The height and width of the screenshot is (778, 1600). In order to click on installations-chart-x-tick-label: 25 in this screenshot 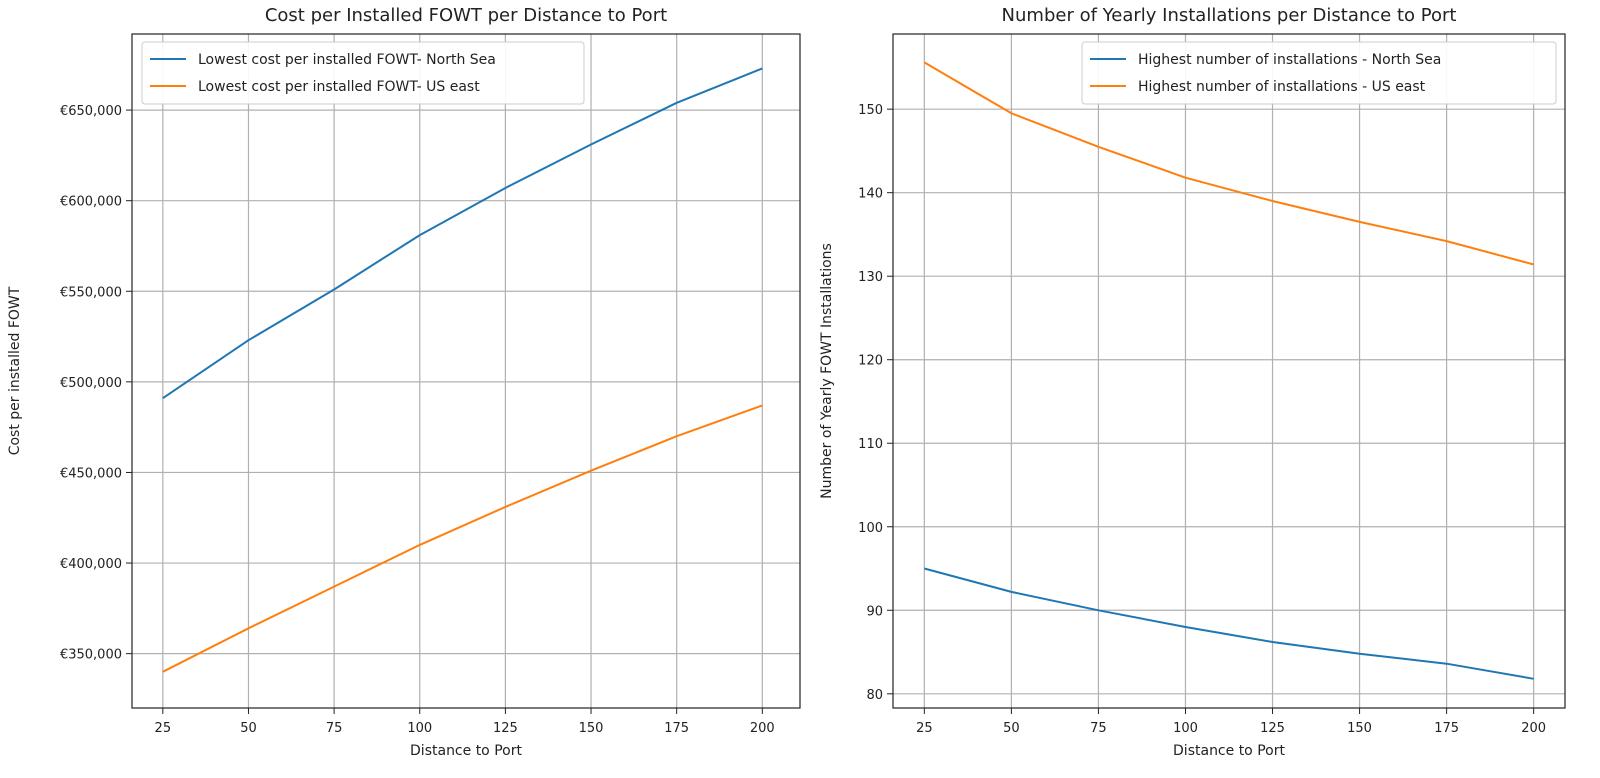, I will do `click(924, 728)`.